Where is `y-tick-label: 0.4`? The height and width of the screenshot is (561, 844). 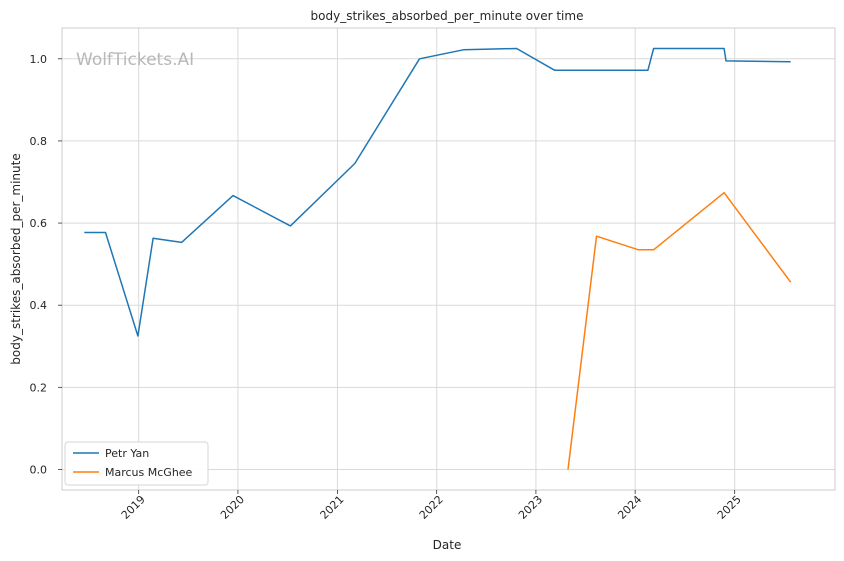
y-tick-label: 0.4 is located at coordinates (39, 305).